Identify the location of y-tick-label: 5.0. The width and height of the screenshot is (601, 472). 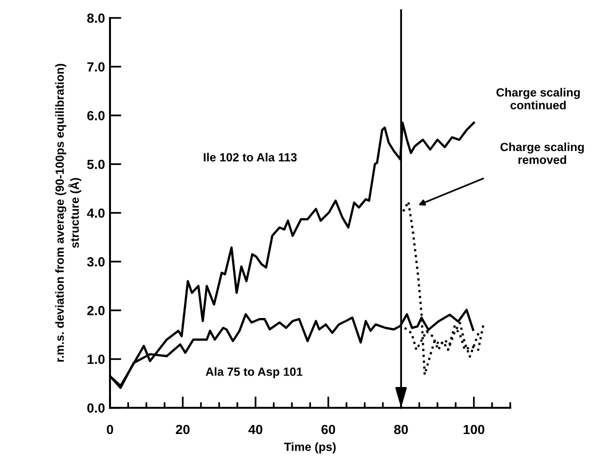
(96, 165).